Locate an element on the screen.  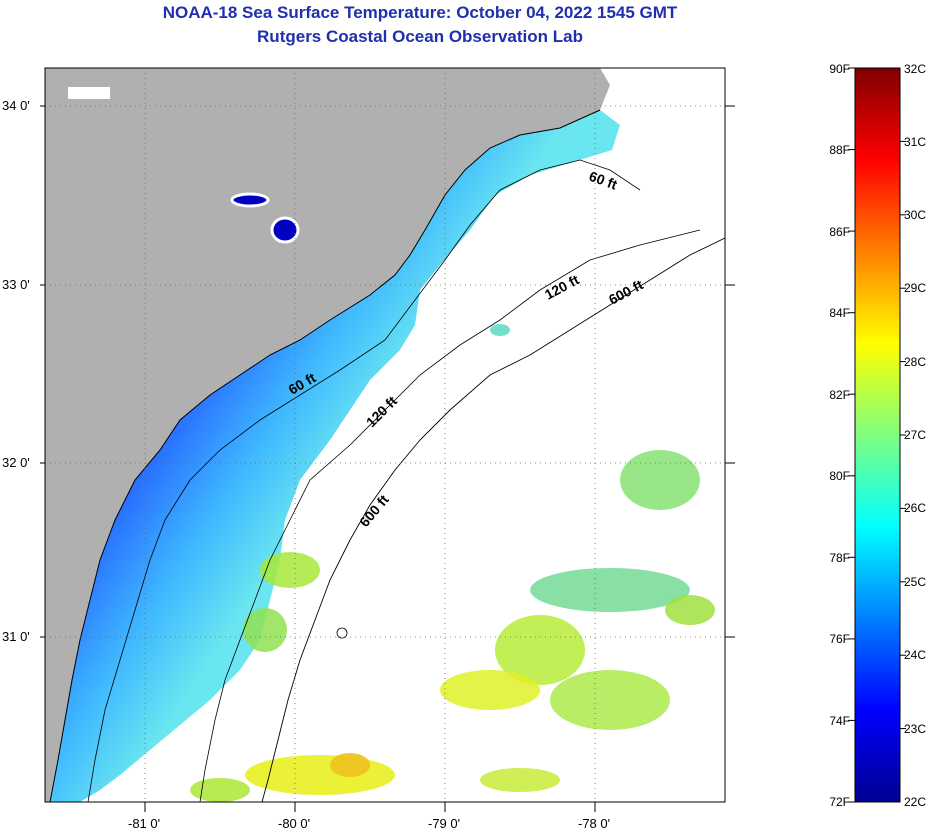
cb-f-78: 78F is located at coordinates (839, 558).